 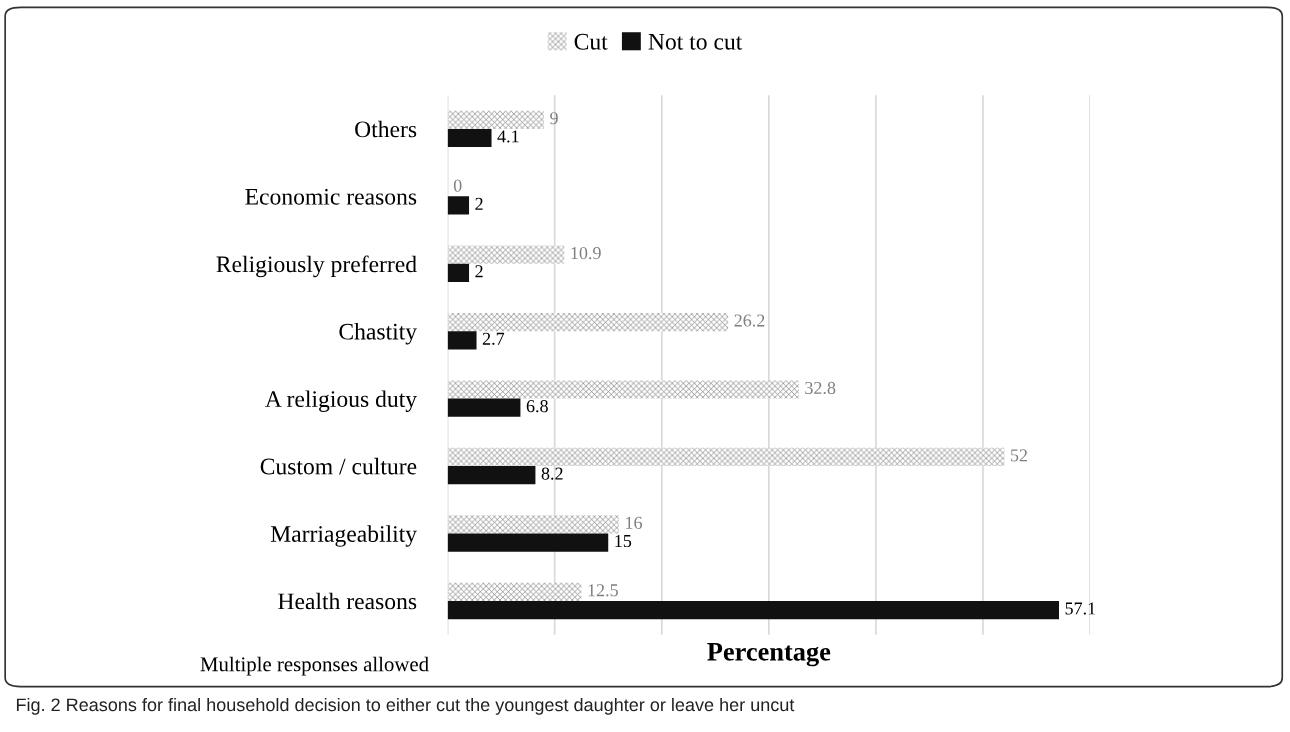 I want to click on legend-label: Not to cut, so click(x=695, y=42).